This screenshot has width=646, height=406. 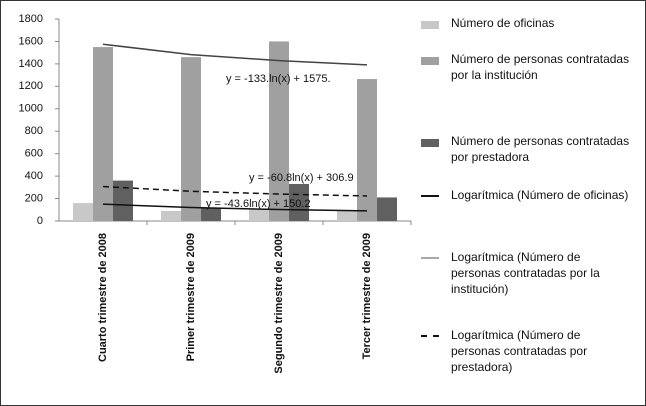 I want to click on legend-item: Número de oficinas, so click(x=528, y=23).